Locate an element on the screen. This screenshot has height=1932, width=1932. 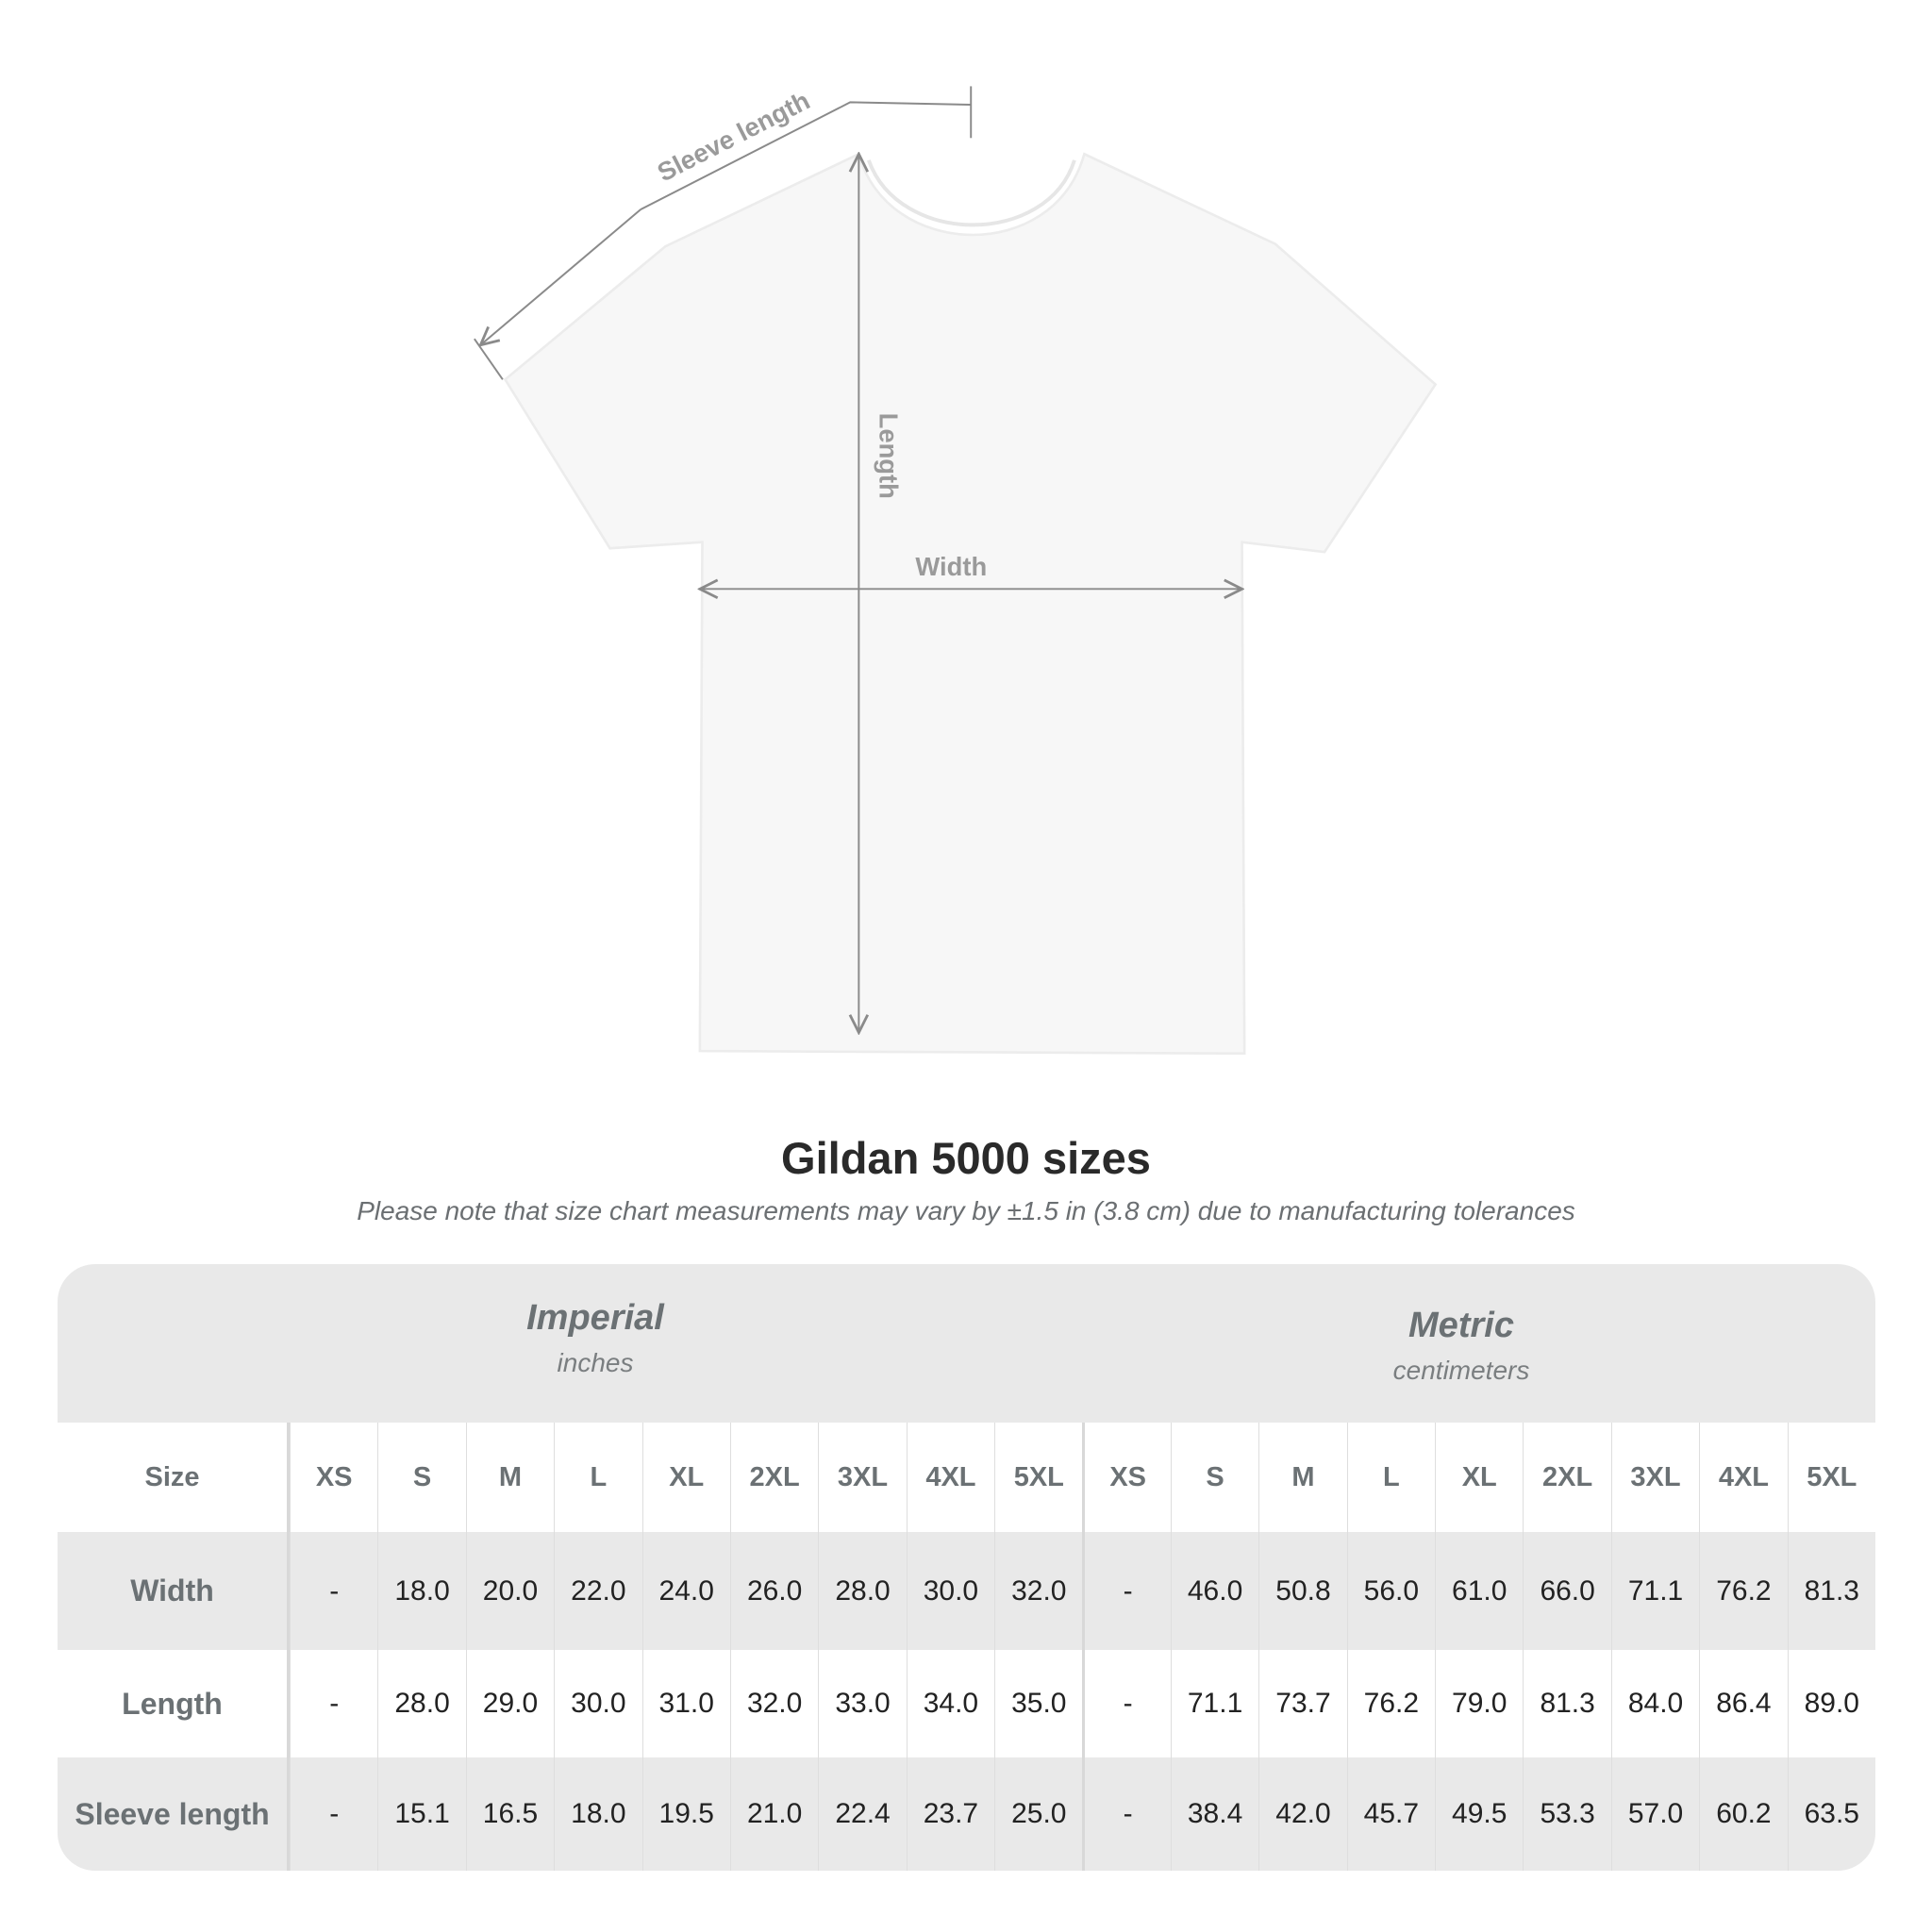
metric-cell: 61.0 is located at coordinates (1479, 1591).